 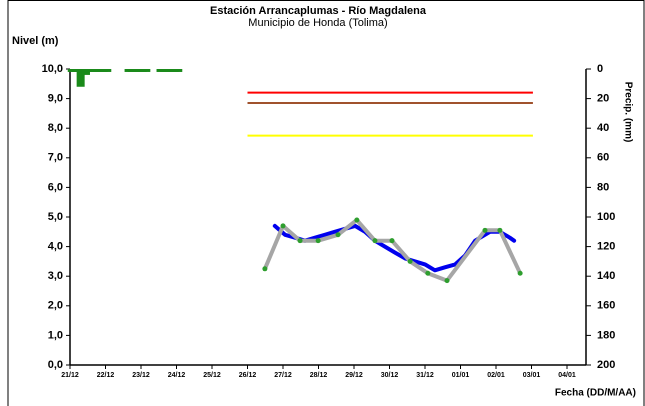 I want to click on y-tick-label: 5,0, so click(x=55, y=217).